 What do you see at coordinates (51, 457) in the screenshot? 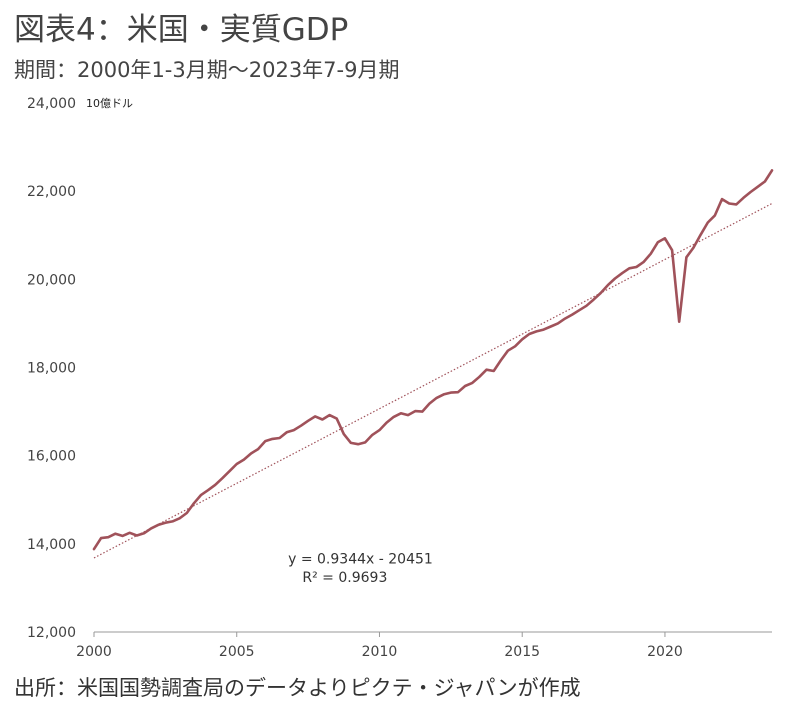
I see `y-tick-label: 16,000` at bounding box center [51, 457].